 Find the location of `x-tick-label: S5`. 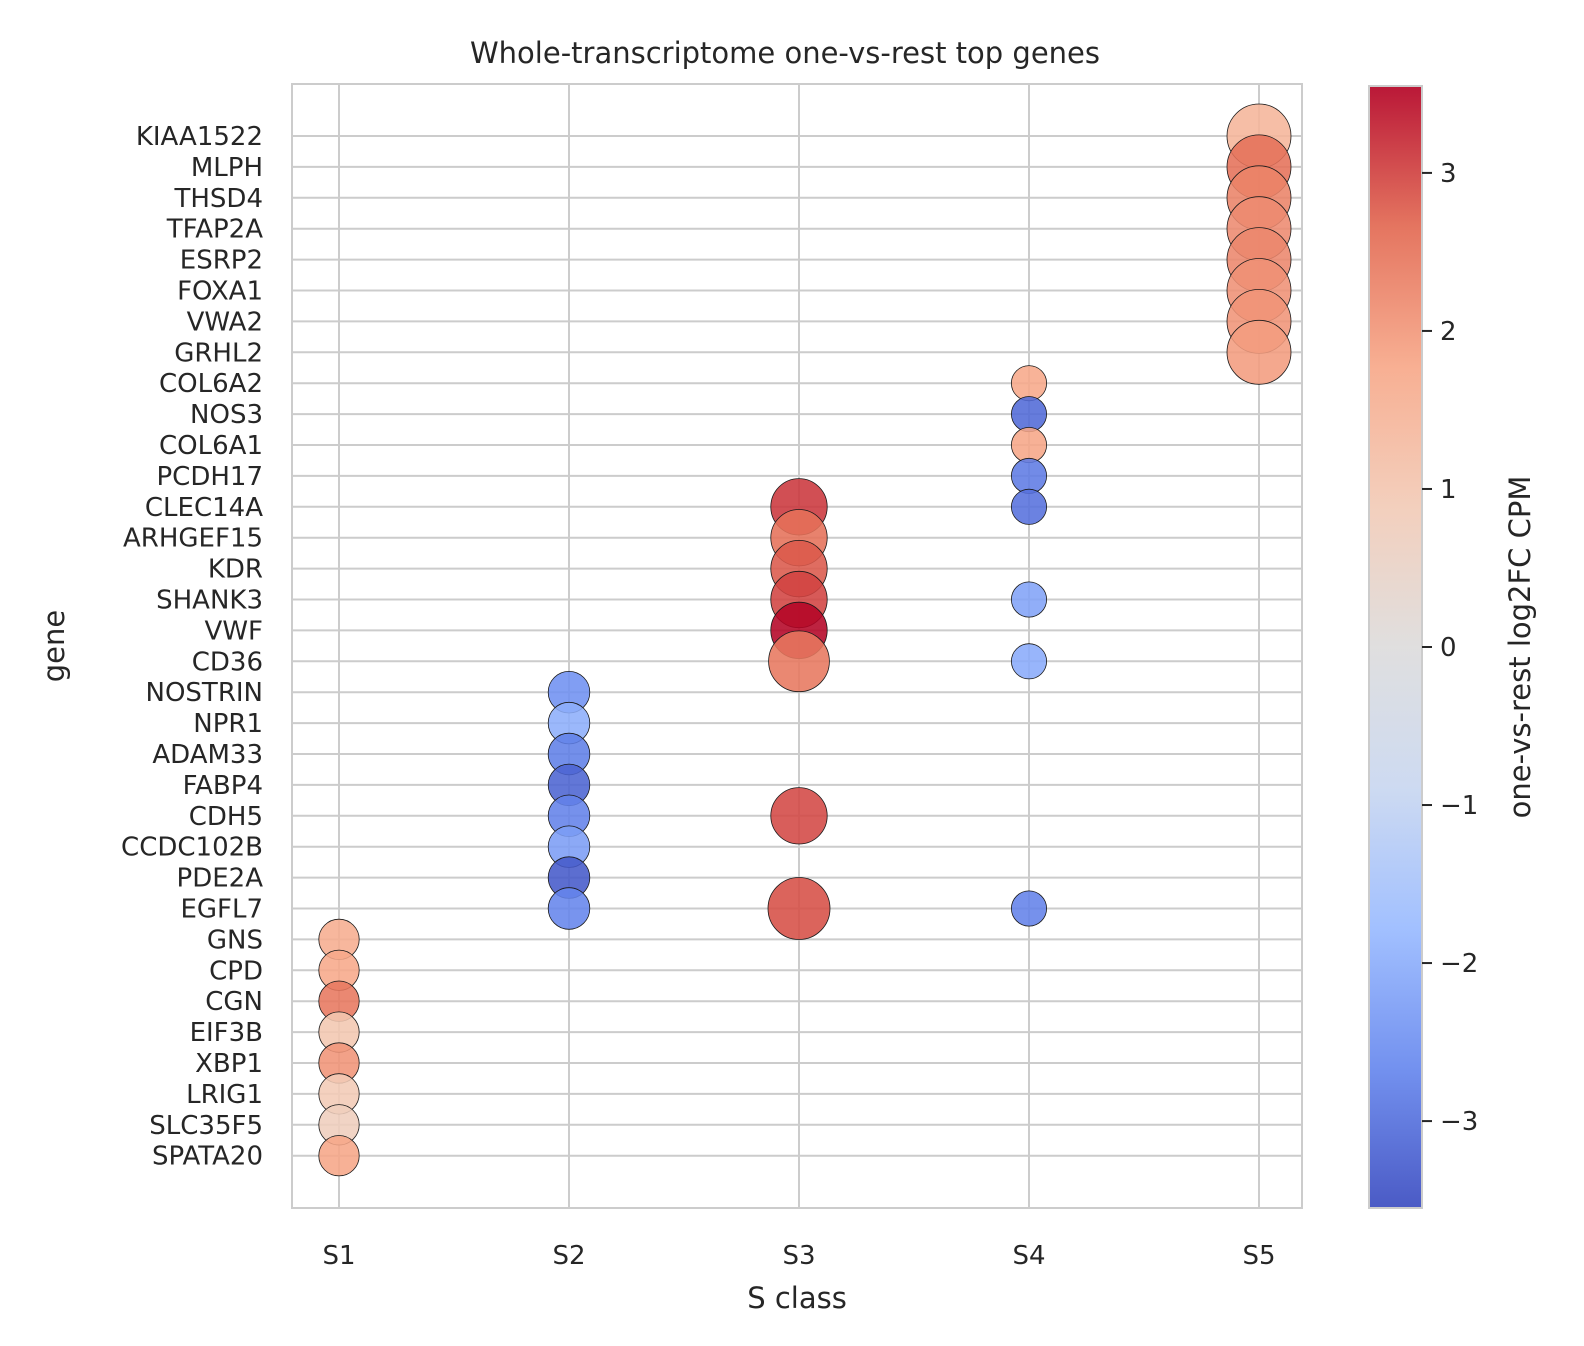

x-tick-label: S5 is located at coordinates (1258, 1256).